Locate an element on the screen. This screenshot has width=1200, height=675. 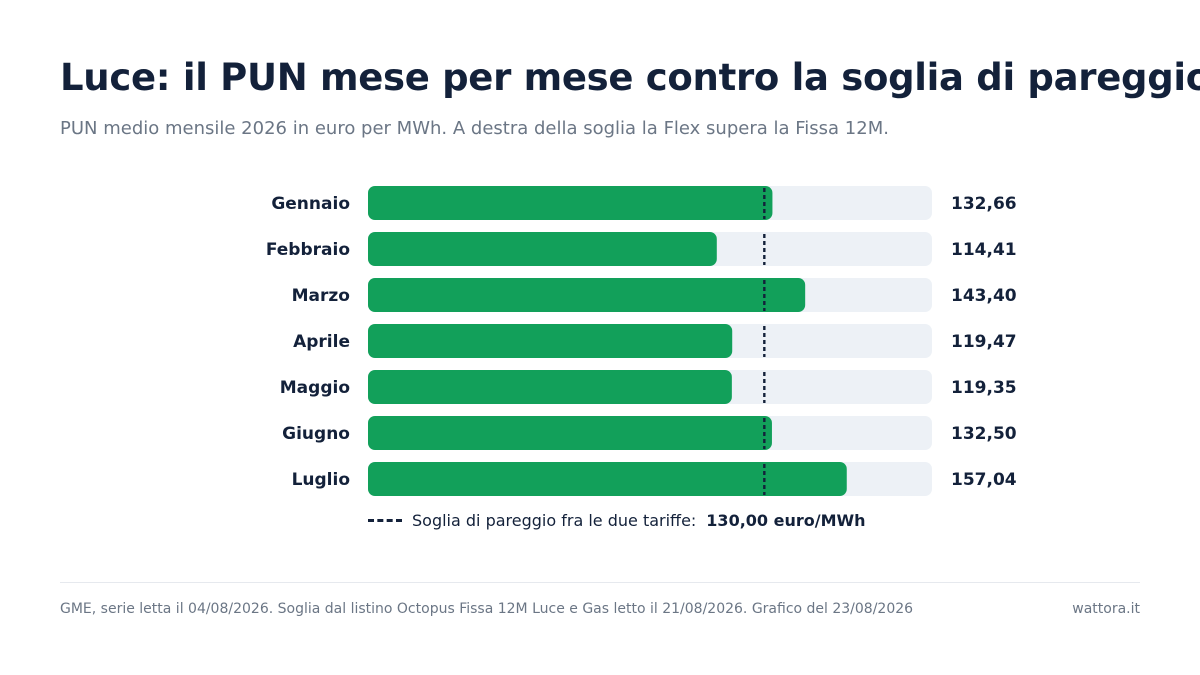
footer-brand: wattora.it is located at coordinates (1106, 609).